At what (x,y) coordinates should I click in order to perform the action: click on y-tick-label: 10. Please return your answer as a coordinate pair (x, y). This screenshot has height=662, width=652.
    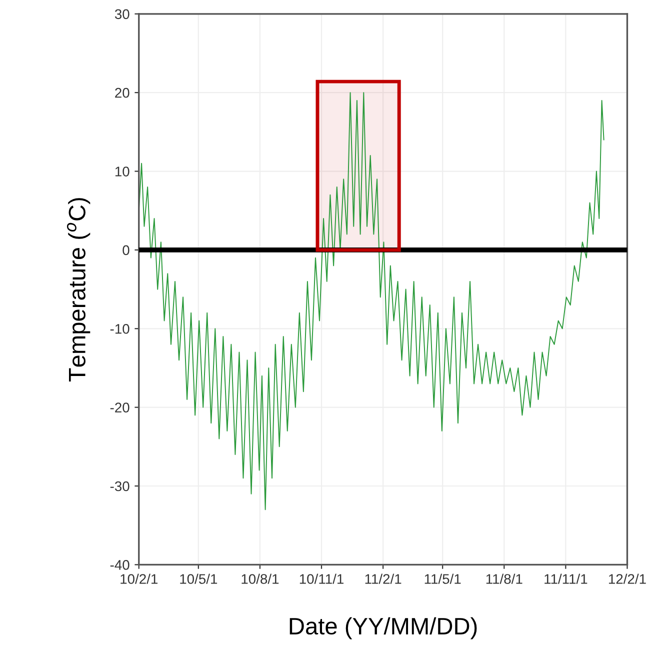
    Looking at the image, I should click on (122, 171).